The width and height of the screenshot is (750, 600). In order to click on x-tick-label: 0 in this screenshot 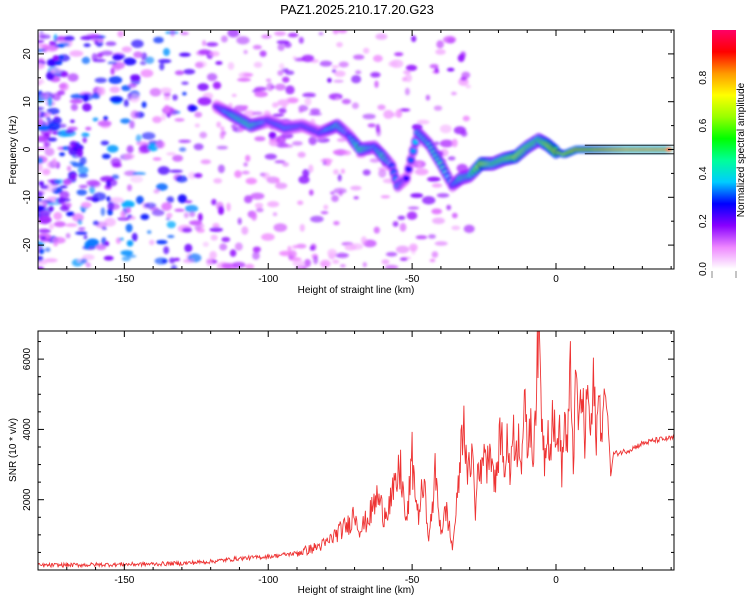, I will do `click(556, 279)`.